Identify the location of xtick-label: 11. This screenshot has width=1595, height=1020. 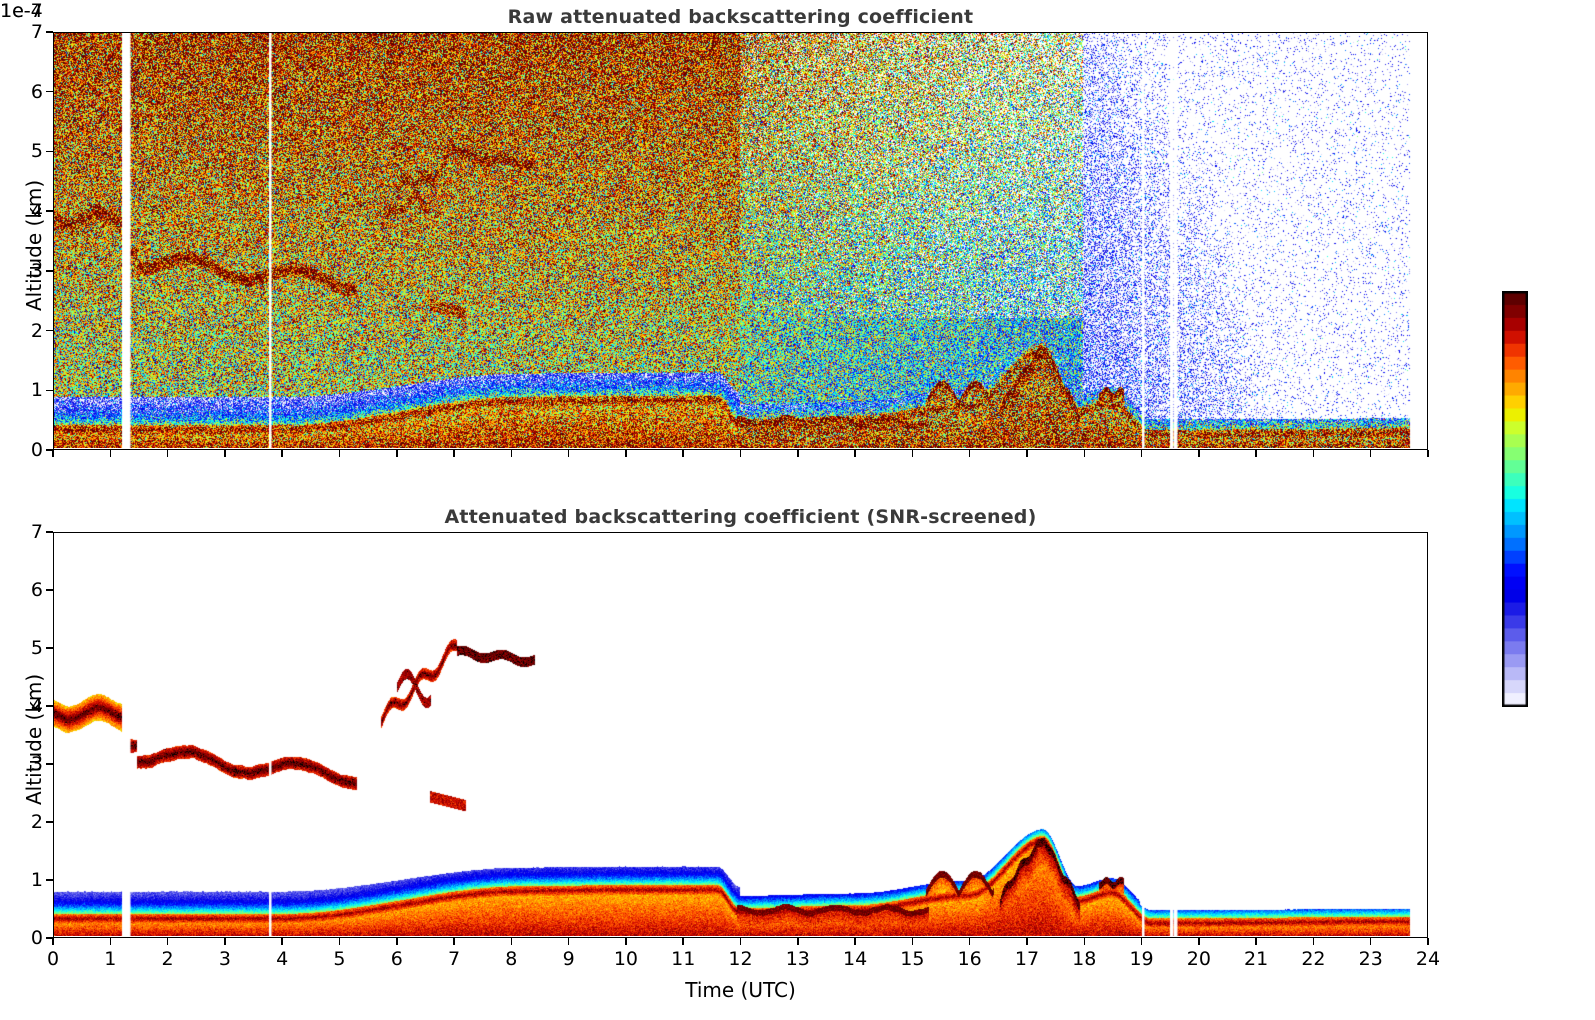
(683, 959).